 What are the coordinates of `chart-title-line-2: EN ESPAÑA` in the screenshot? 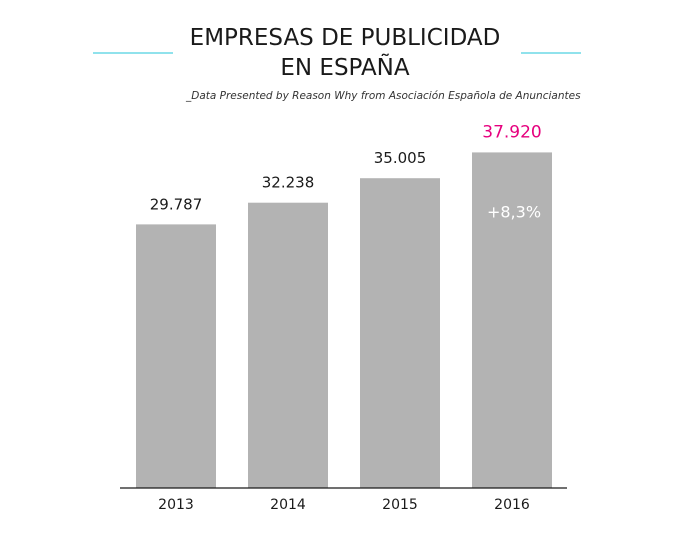 It's located at (345, 67).